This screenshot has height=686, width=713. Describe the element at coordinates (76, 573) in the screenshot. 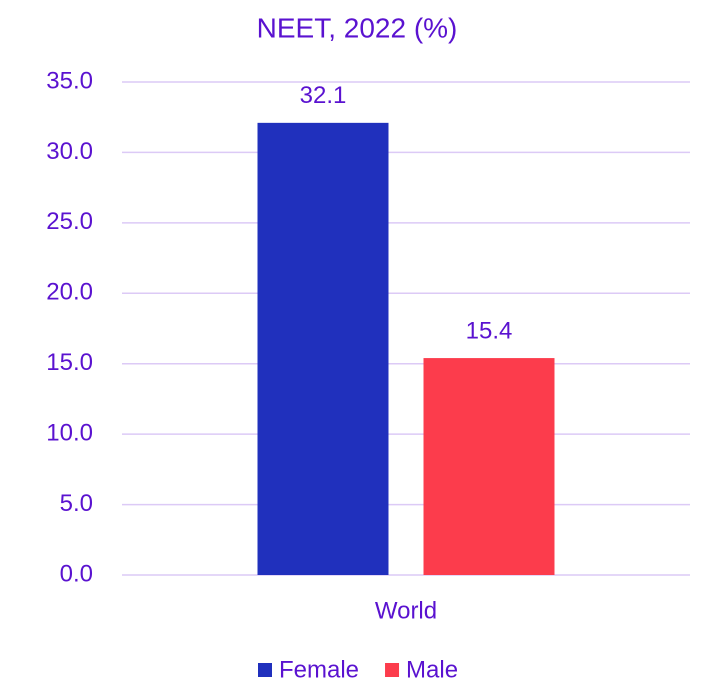

I see `y-tick-label: 0.0` at that location.